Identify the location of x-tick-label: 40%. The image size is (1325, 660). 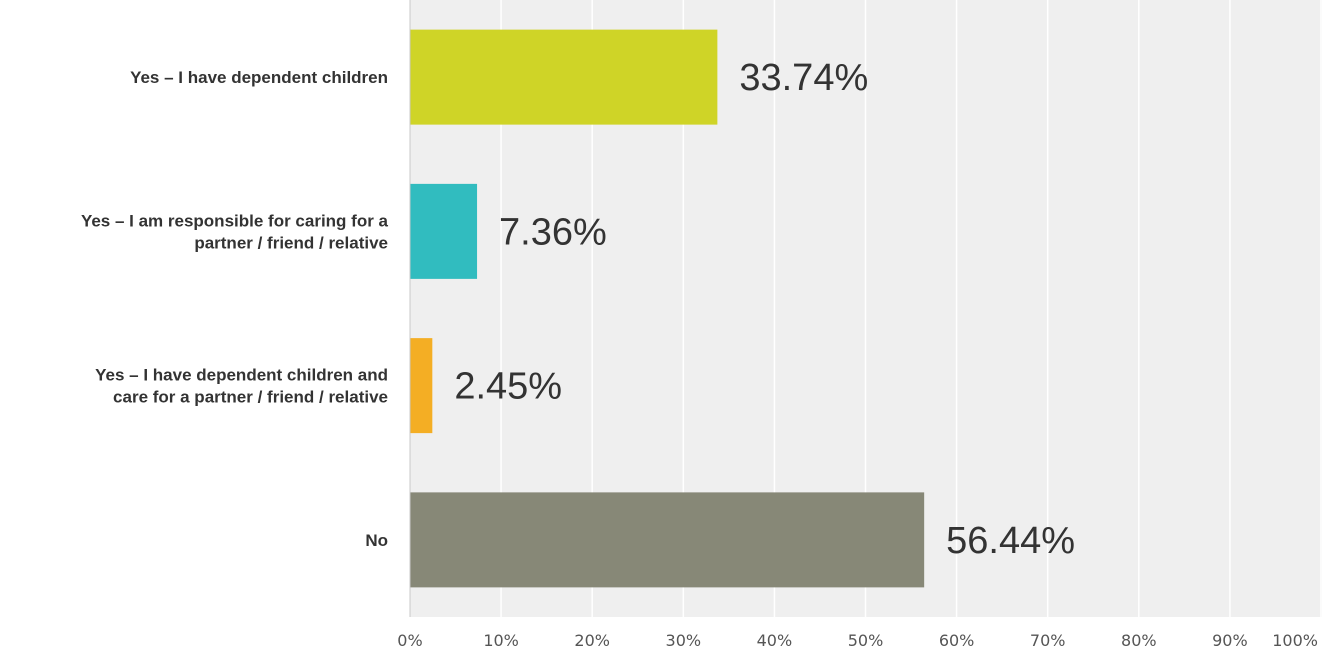
(775, 640).